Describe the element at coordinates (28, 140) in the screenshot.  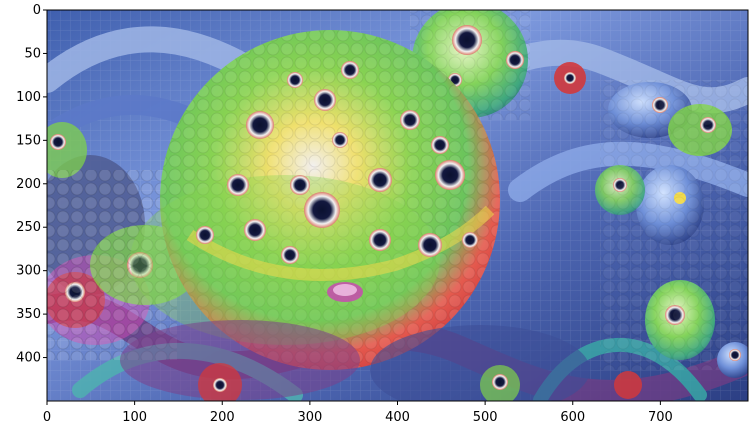
I see `y-tick-label: 150` at that location.